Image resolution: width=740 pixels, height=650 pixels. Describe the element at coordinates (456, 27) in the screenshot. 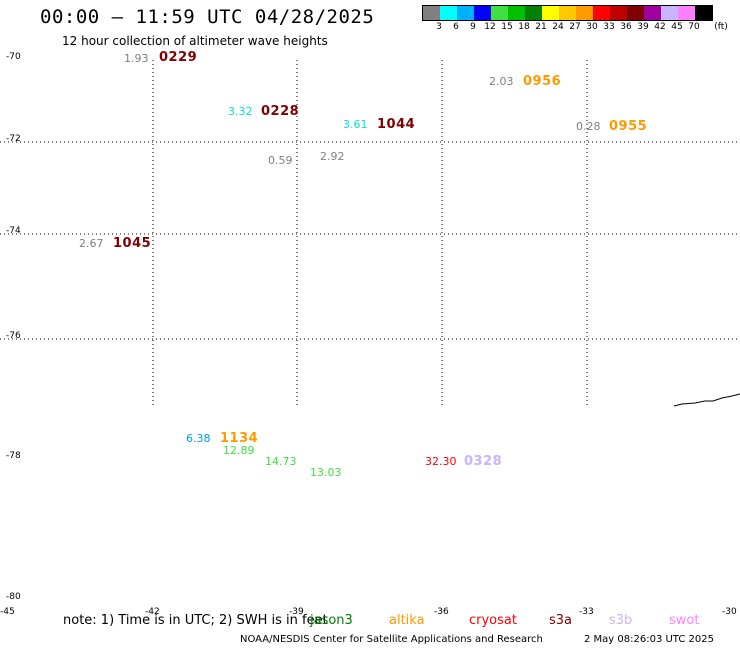

I see `color-scale-label: 6` at that location.